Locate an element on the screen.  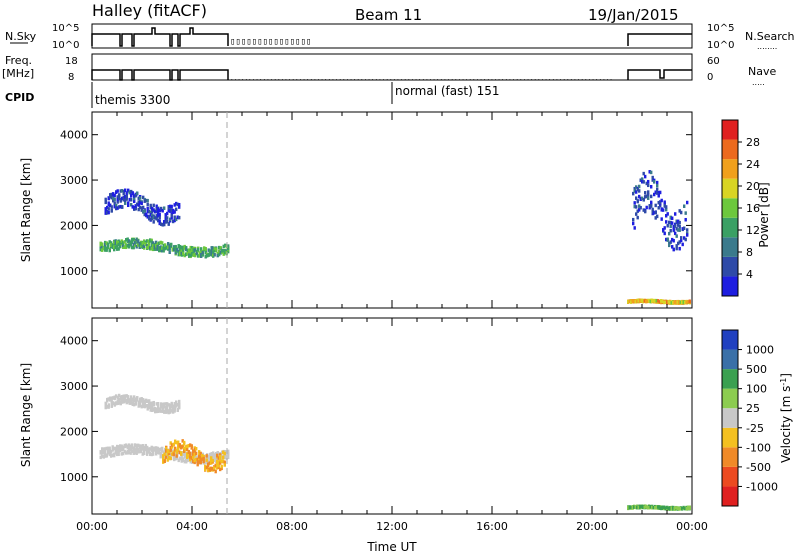
x-tick-label: 12:00 is located at coordinates (392, 526).